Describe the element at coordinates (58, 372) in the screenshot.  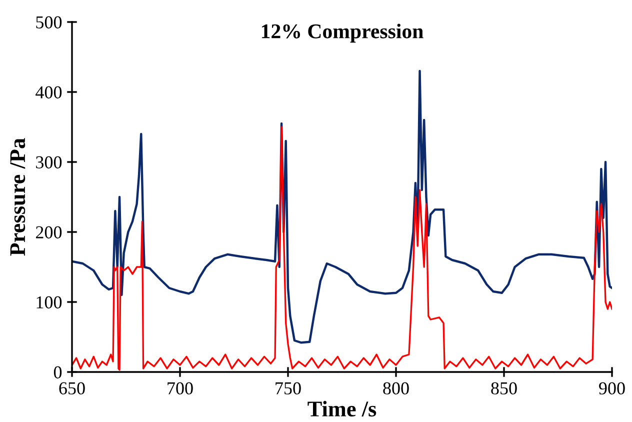
I see `y-tick-label: 0` at that location.